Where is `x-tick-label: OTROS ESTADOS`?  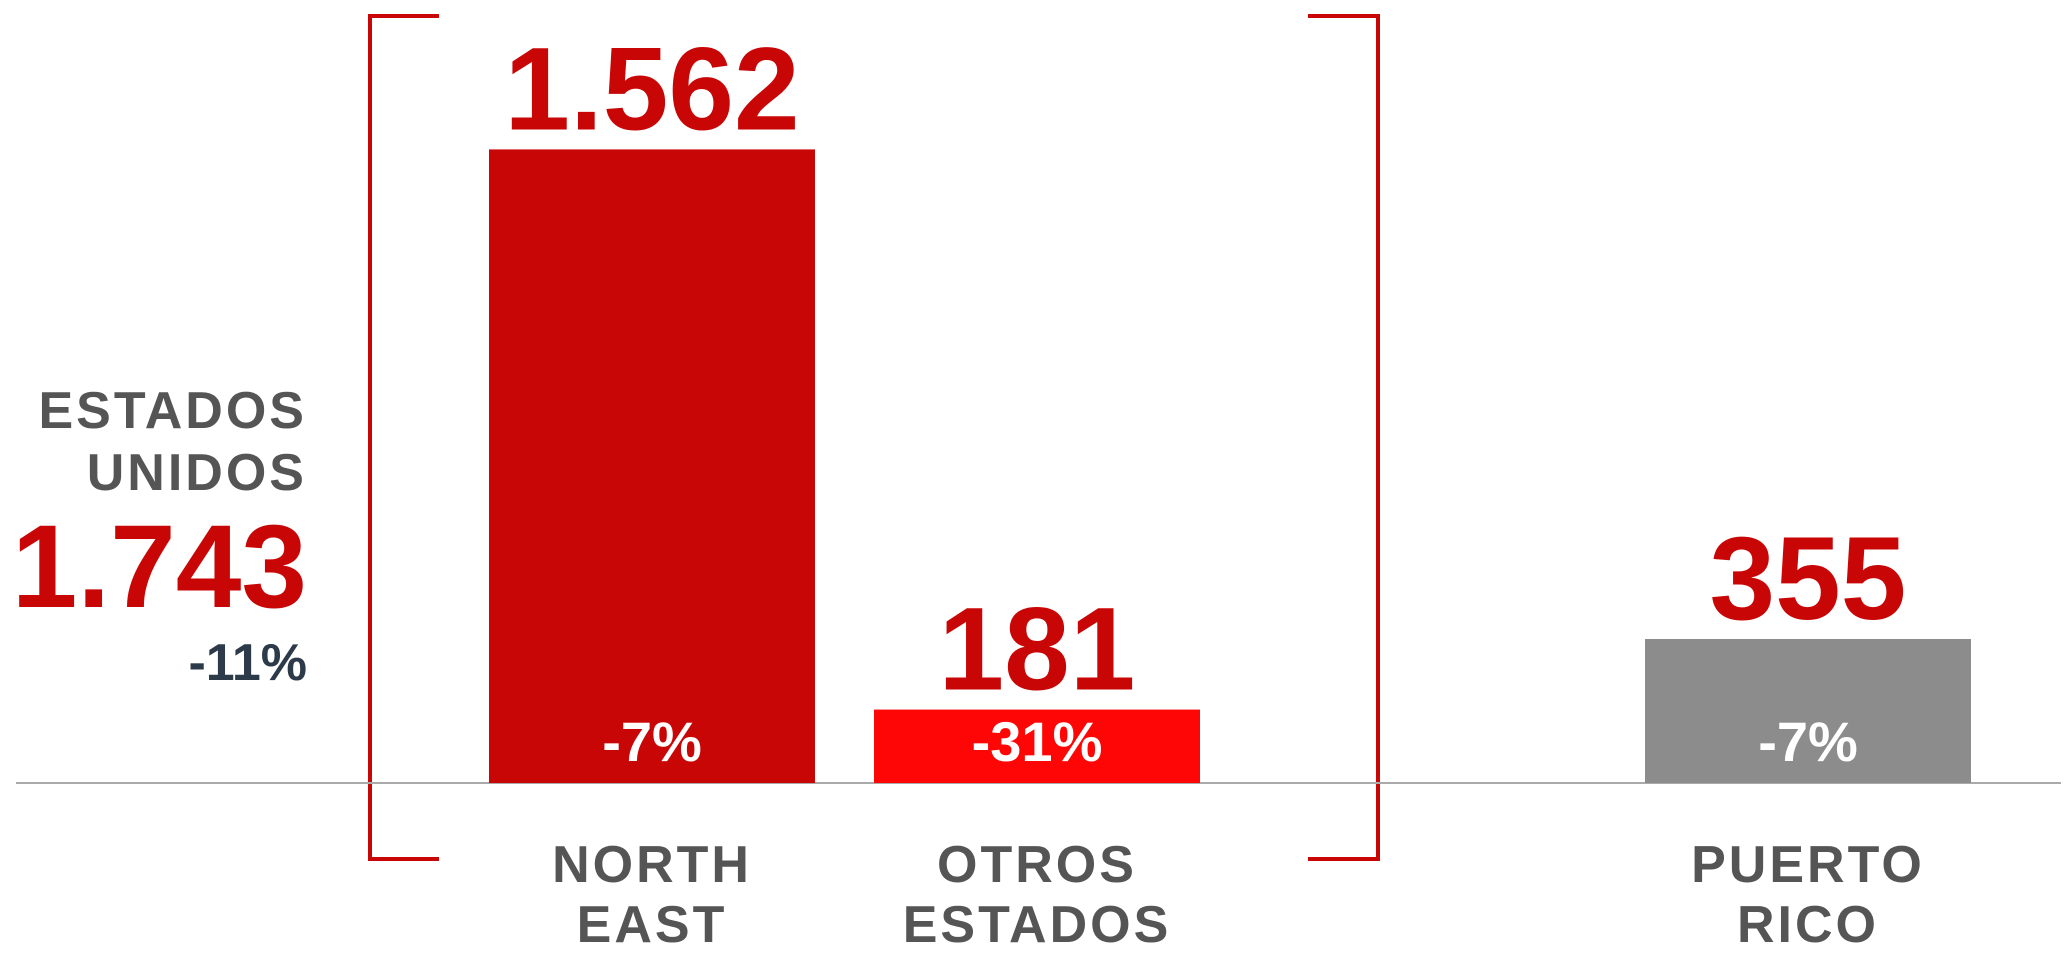 x-tick-label: OTROS ESTADOS is located at coordinates (1037, 895).